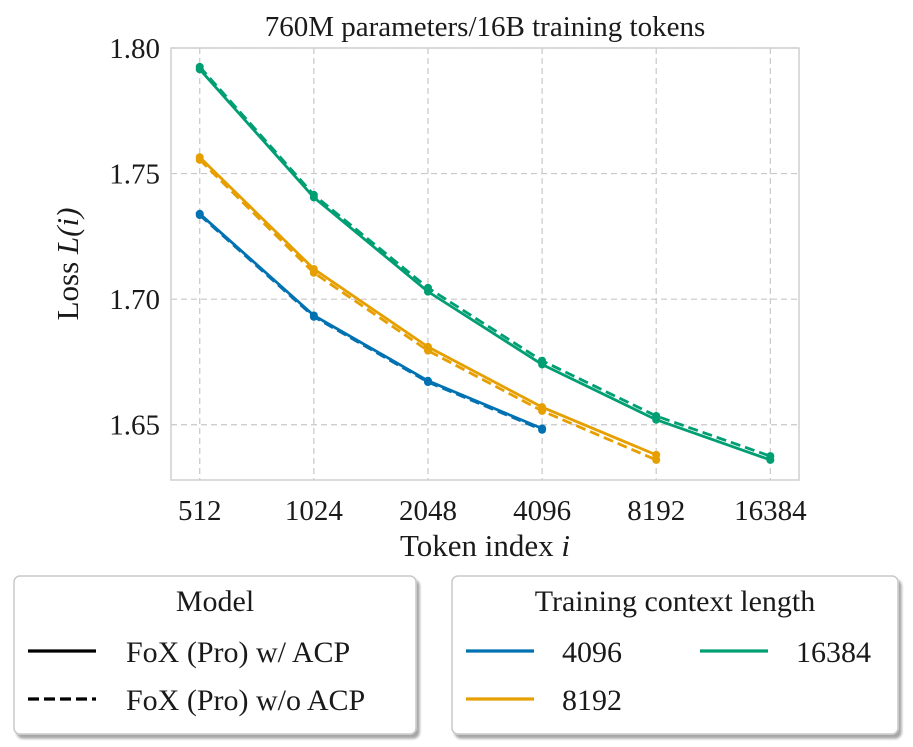  What do you see at coordinates (492, 511) in the screenshot?
I see `x-axis-ticks: 512 1024 2048 4096 8192 16384` at bounding box center [492, 511].